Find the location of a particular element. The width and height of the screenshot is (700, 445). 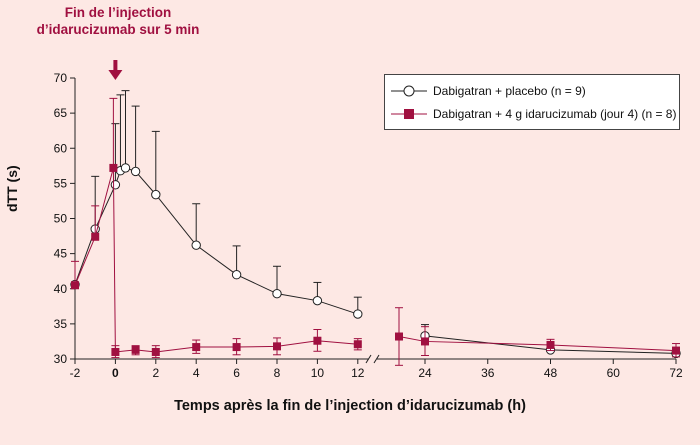

y-tick-label: 35 is located at coordinates (61, 324).